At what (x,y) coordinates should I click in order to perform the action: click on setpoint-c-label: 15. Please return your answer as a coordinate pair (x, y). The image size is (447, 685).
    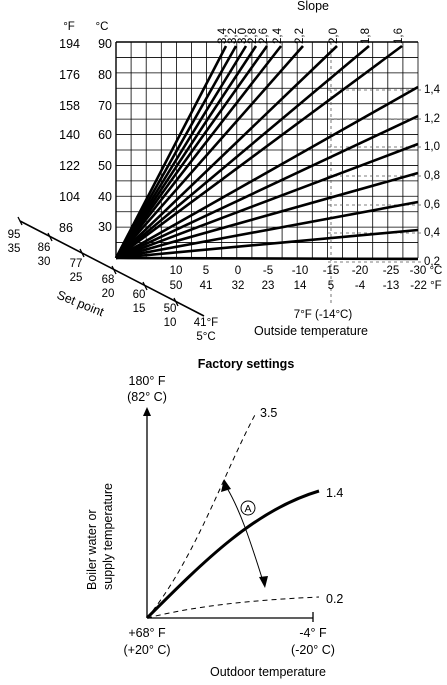
    Looking at the image, I should click on (139, 309).